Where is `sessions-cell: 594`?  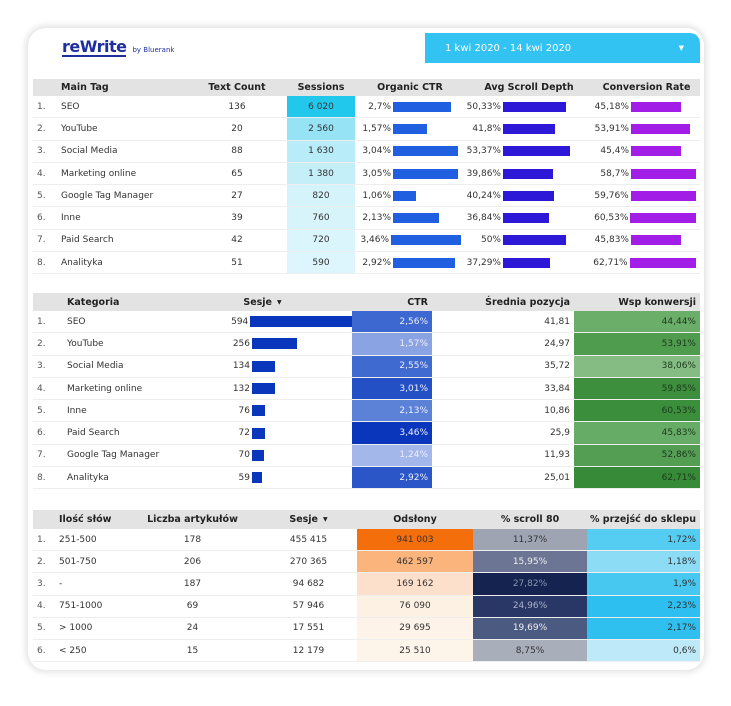
sessions-cell: 594 is located at coordinates (262, 321).